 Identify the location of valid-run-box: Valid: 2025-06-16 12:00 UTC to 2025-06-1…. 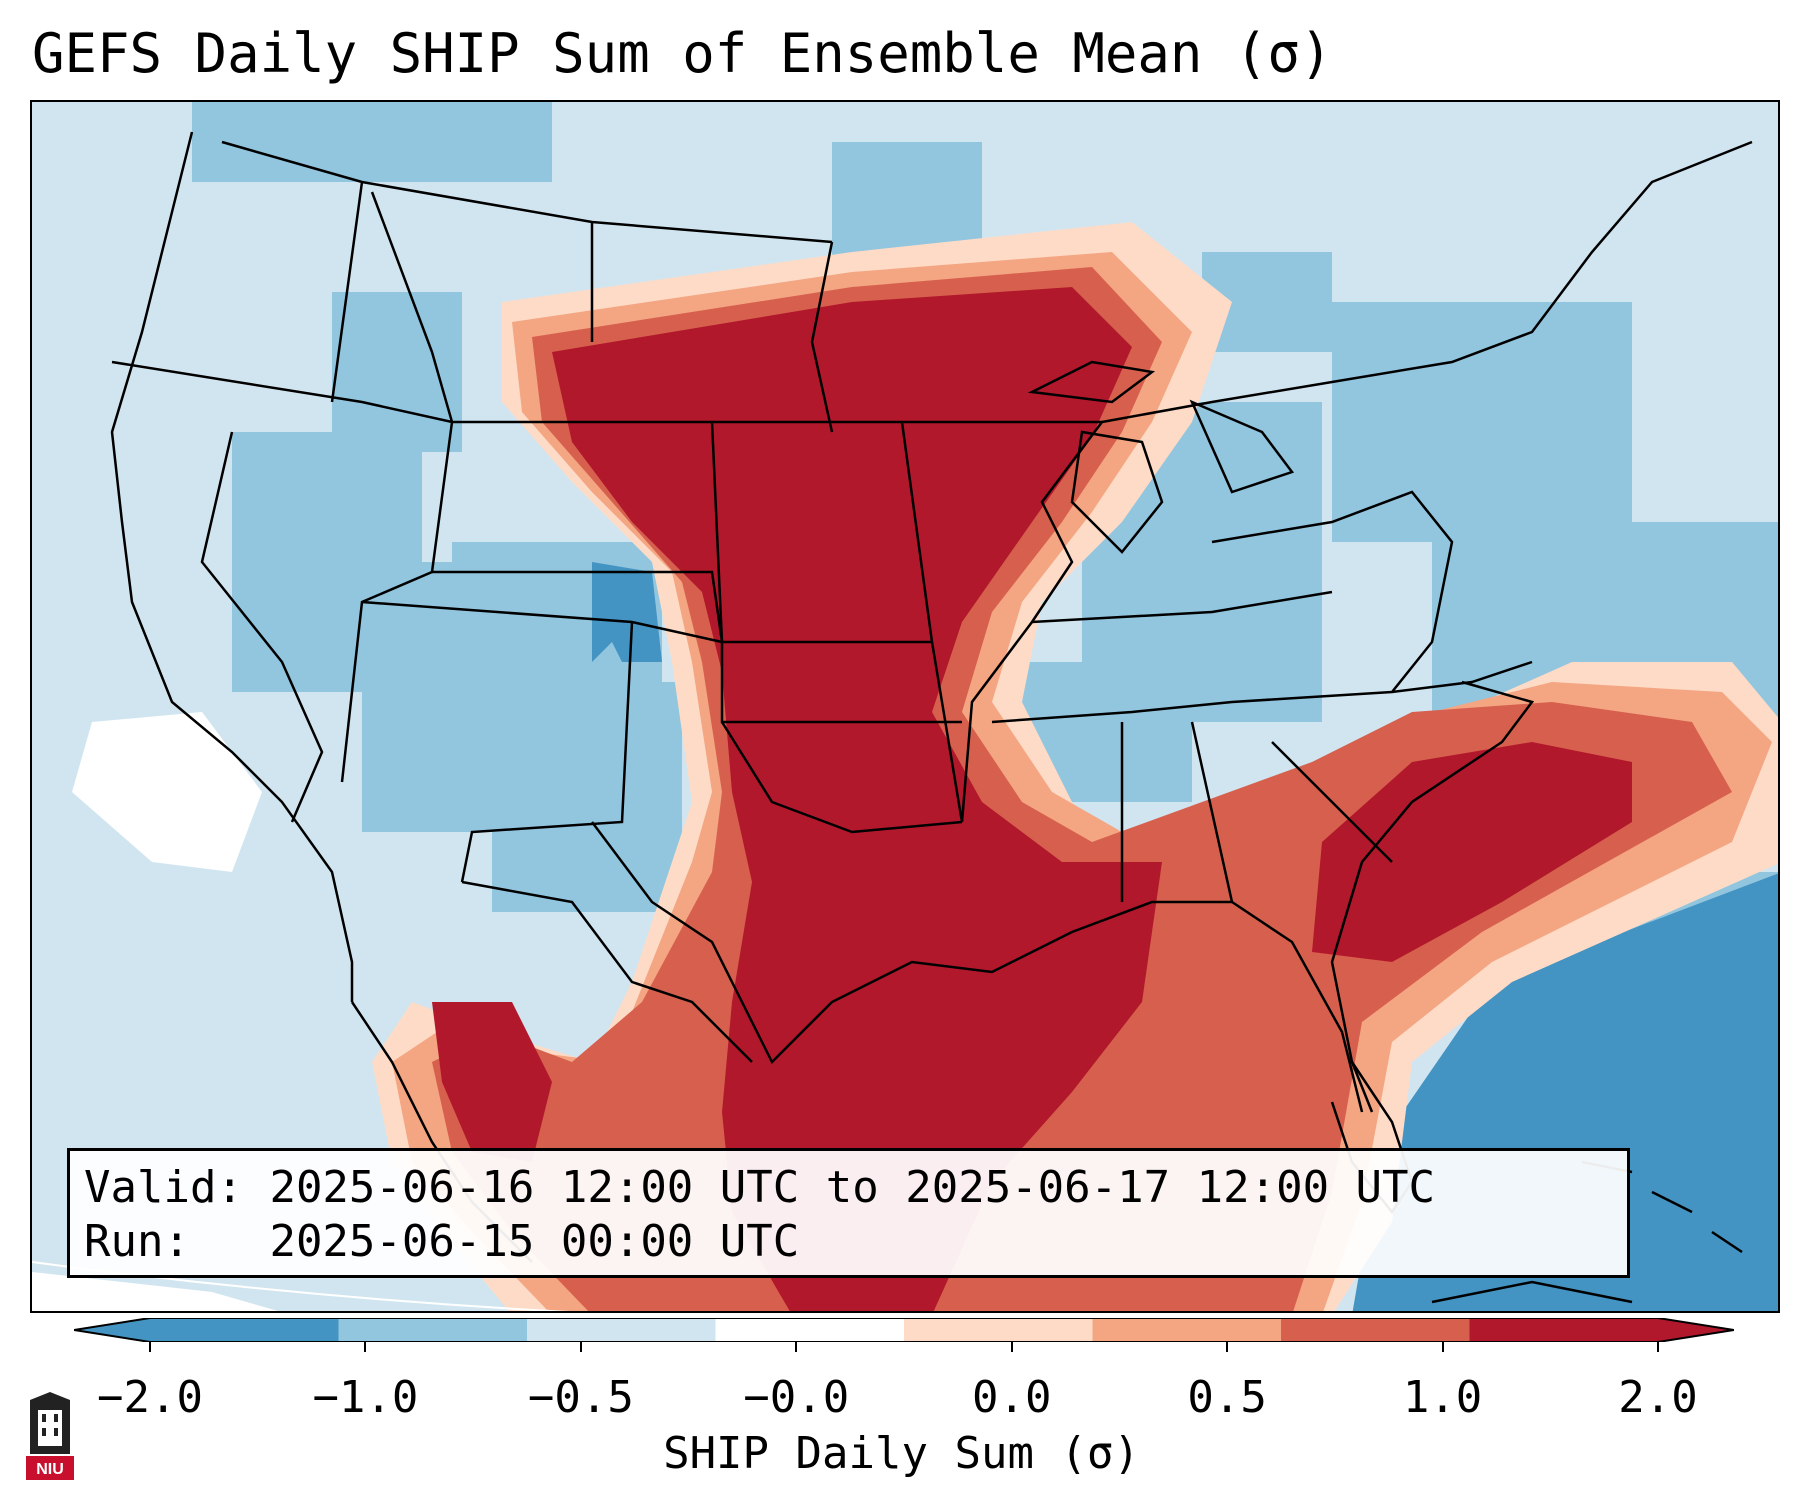
(848, 1213).